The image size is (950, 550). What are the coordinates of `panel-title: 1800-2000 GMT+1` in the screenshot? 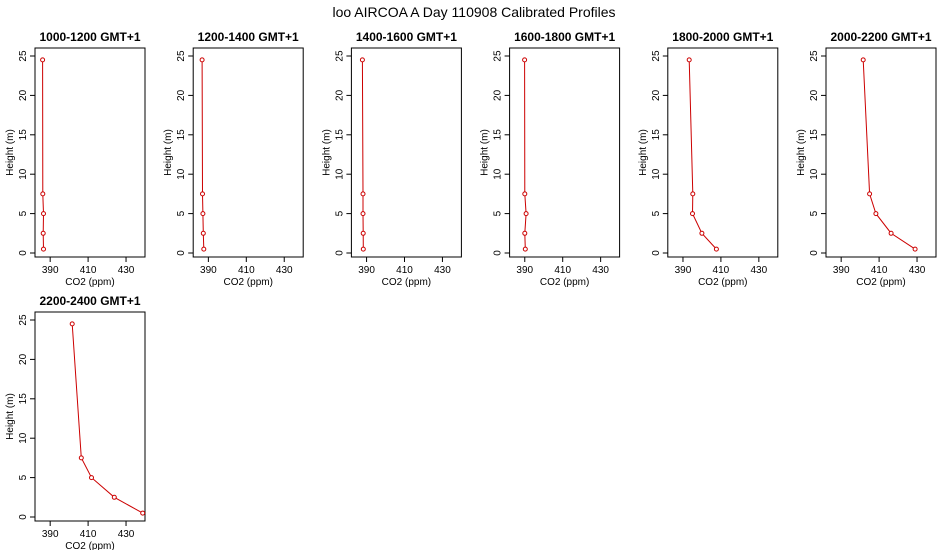 It's located at (722, 37).